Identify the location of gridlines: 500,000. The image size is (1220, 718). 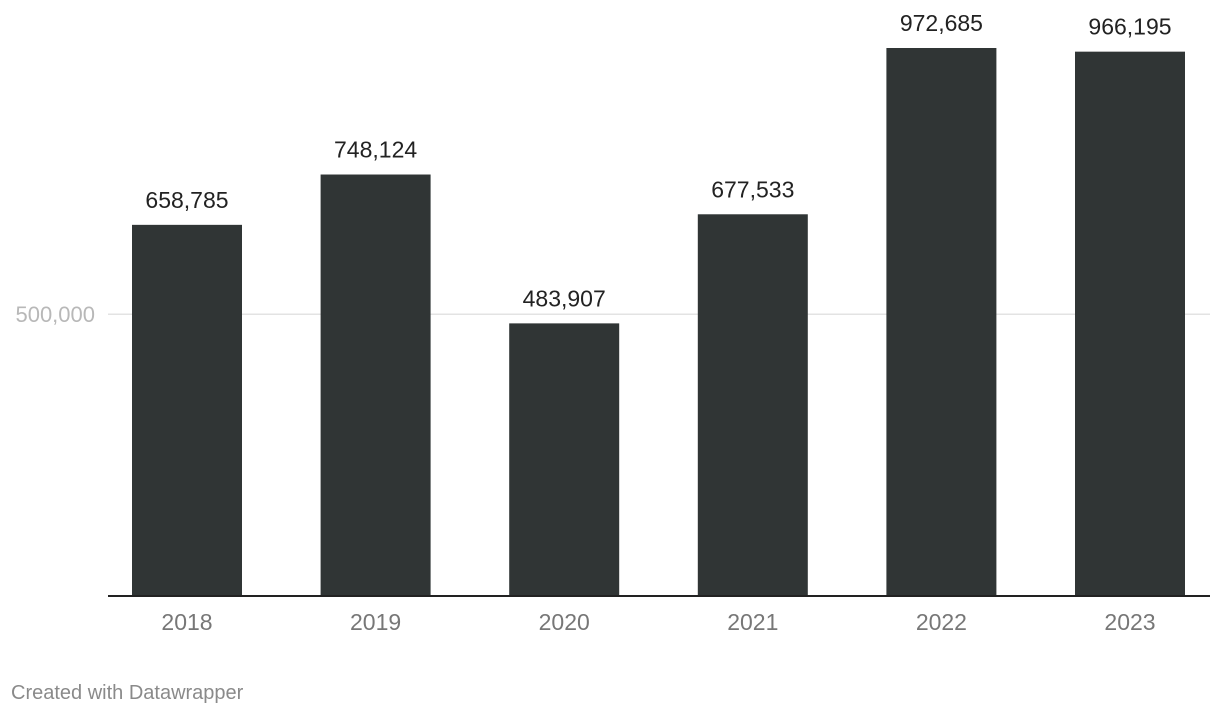
(612, 314).